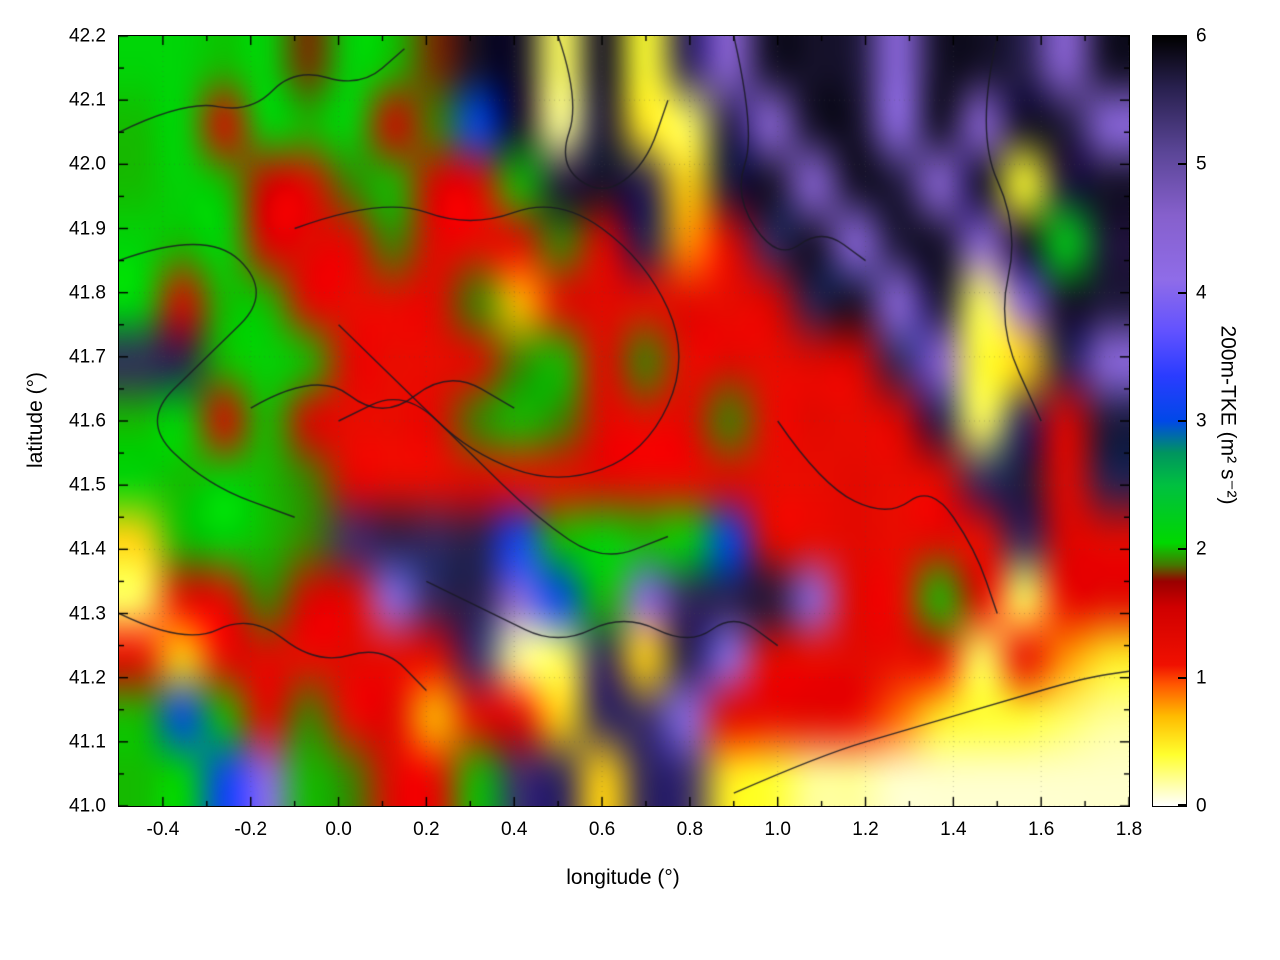 Image resolution: width=1280 pixels, height=960 pixels. What do you see at coordinates (87, 678) in the screenshot?
I see `y-tick-label: 41.2` at bounding box center [87, 678].